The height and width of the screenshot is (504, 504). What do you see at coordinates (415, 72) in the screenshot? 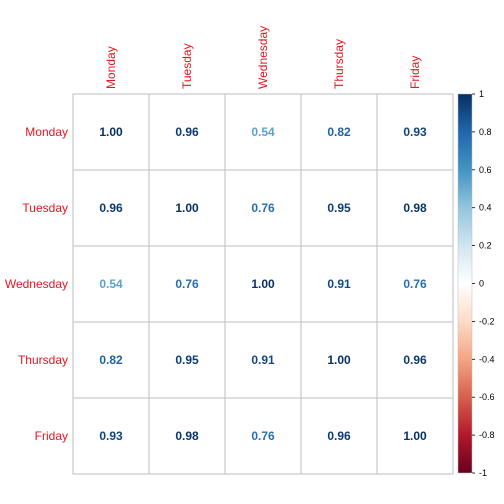
I see `col-label-friday: Friday` at bounding box center [415, 72].